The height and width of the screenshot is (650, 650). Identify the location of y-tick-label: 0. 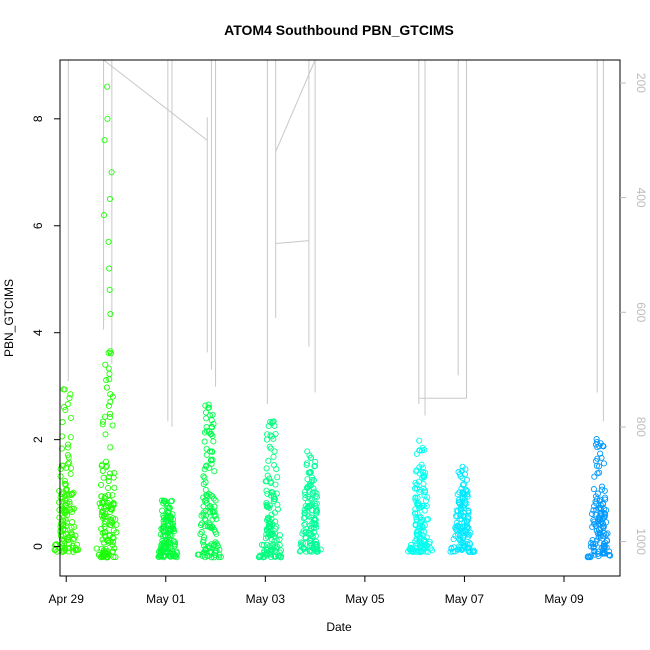
(38, 546).